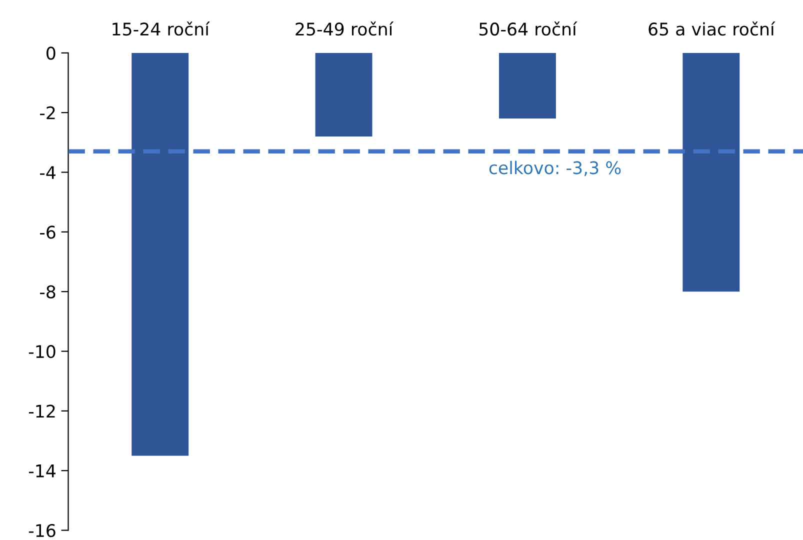 The width and height of the screenshot is (803, 540). I want to click on x-tick-label: 50-64 roční, so click(528, 29).